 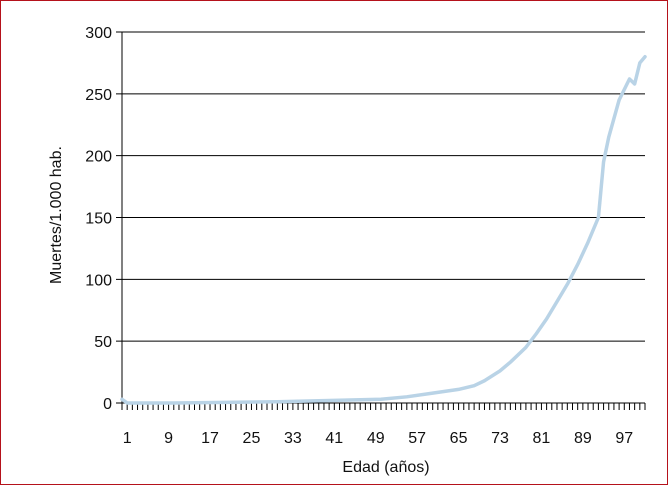 I want to click on x-tick-label-49: 49, so click(x=376, y=438).